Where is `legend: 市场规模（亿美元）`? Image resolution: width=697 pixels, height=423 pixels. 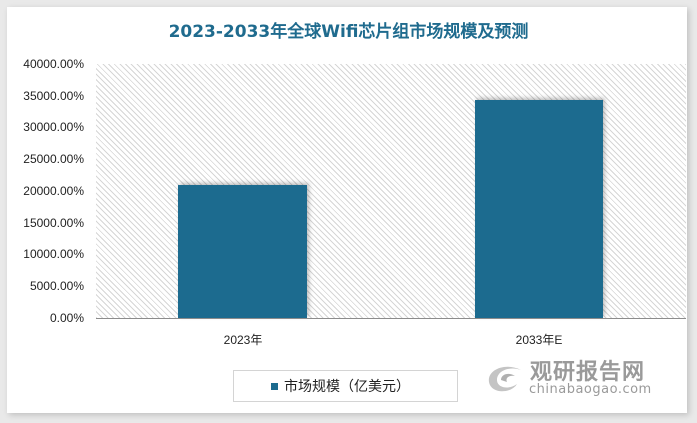 legend: 市场规模（亿美元） is located at coordinates (345, 386).